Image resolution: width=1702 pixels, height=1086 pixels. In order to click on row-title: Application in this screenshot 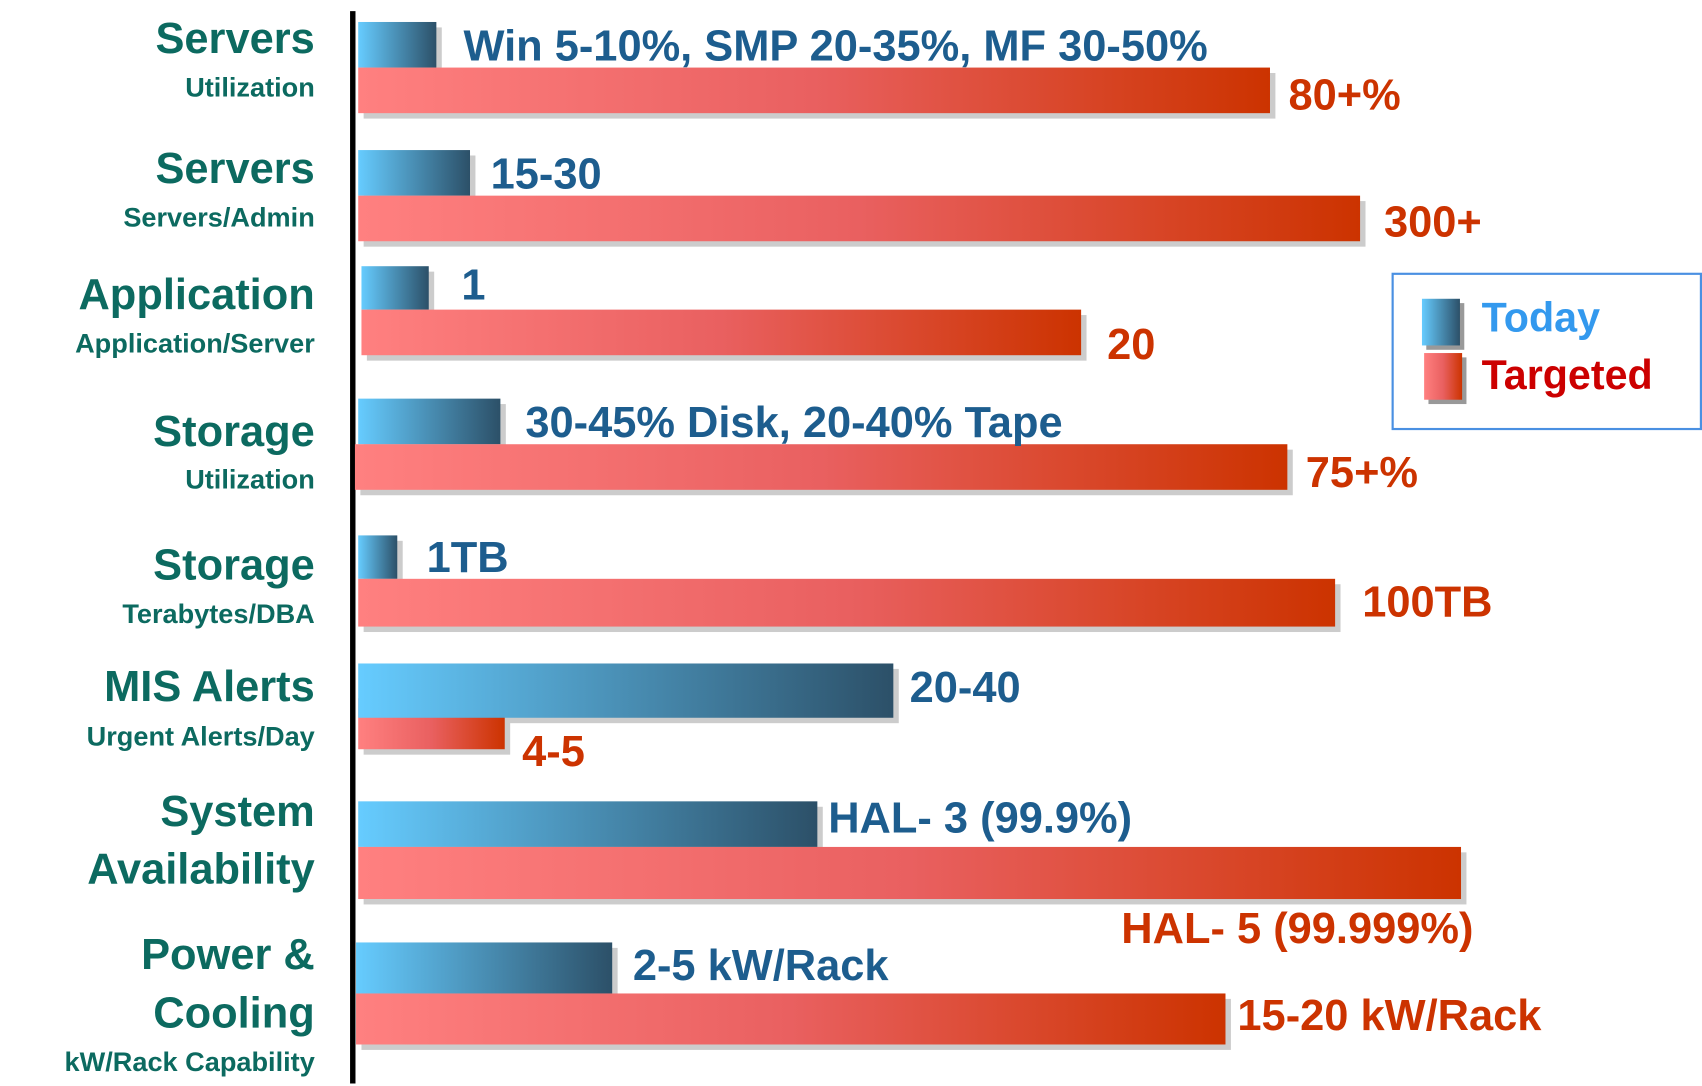, I will do `click(196, 295)`.